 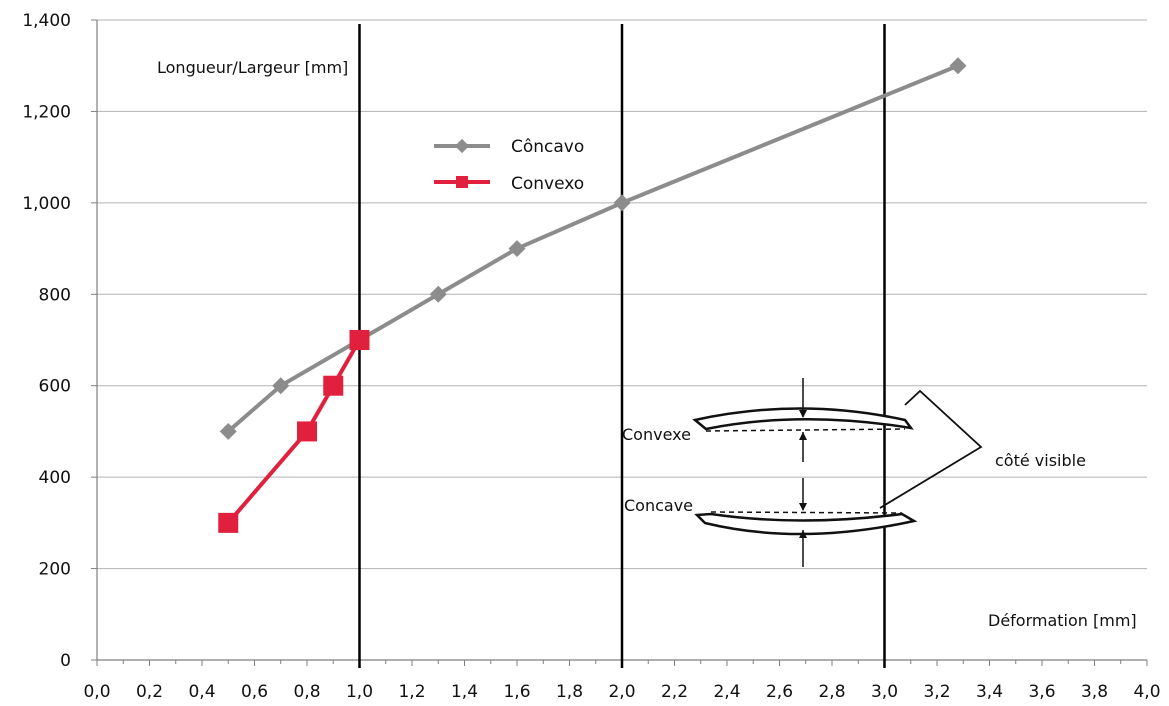 I want to click on x-tick-label: 3,8, so click(x=1094, y=692).